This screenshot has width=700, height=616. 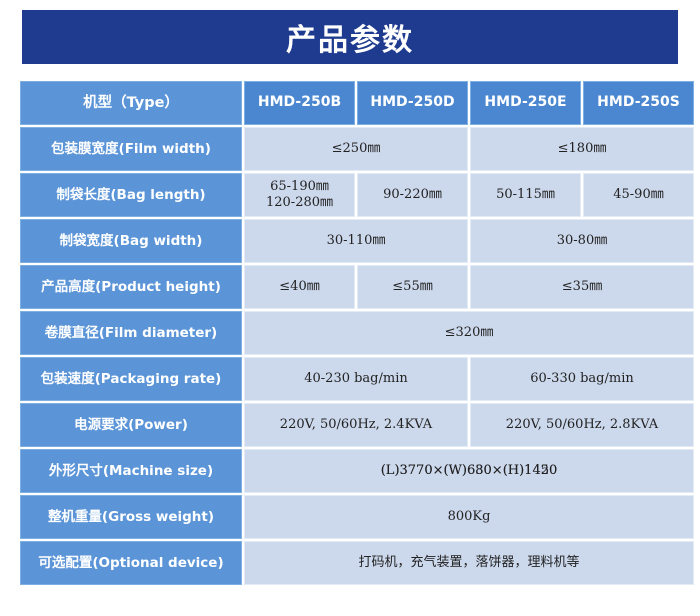 What do you see at coordinates (350, 40) in the screenshot?
I see `page-title: 产品参数` at bounding box center [350, 40].